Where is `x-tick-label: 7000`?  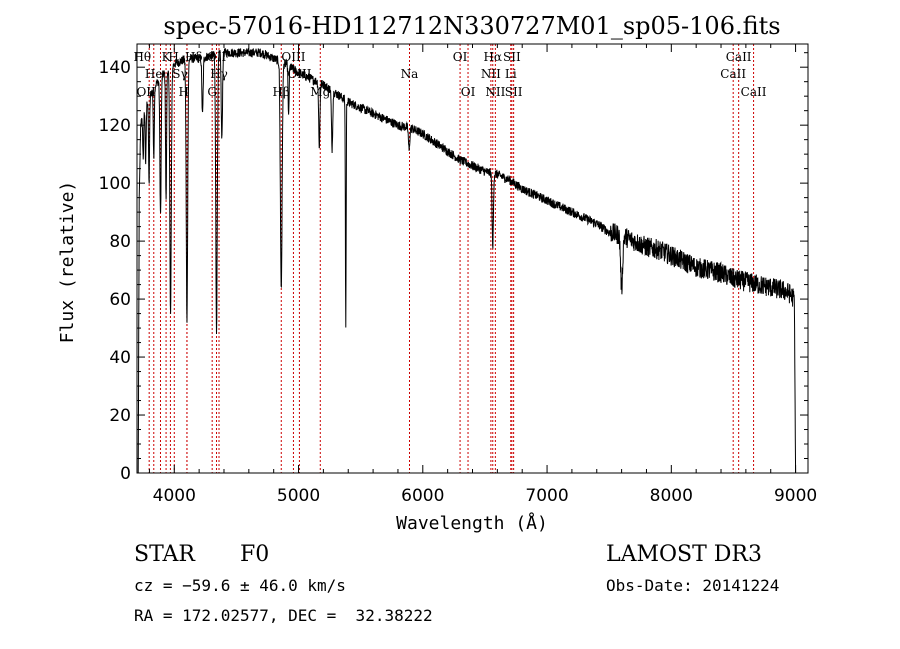
x-tick-label: 7000 is located at coordinates (546, 496).